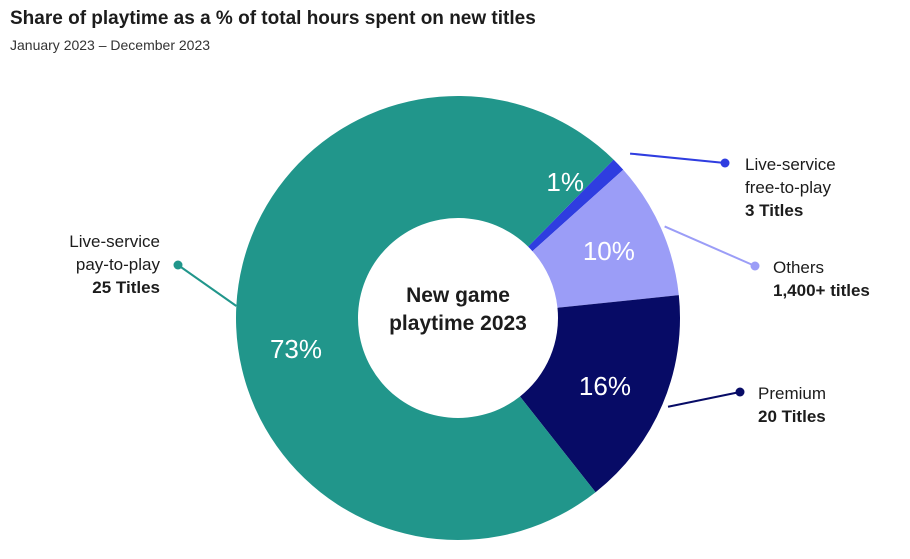 The height and width of the screenshot is (559, 910). What do you see at coordinates (798, 267) in the screenshot?
I see `legend-name-others-1: Others` at bounding box center [798, 267].